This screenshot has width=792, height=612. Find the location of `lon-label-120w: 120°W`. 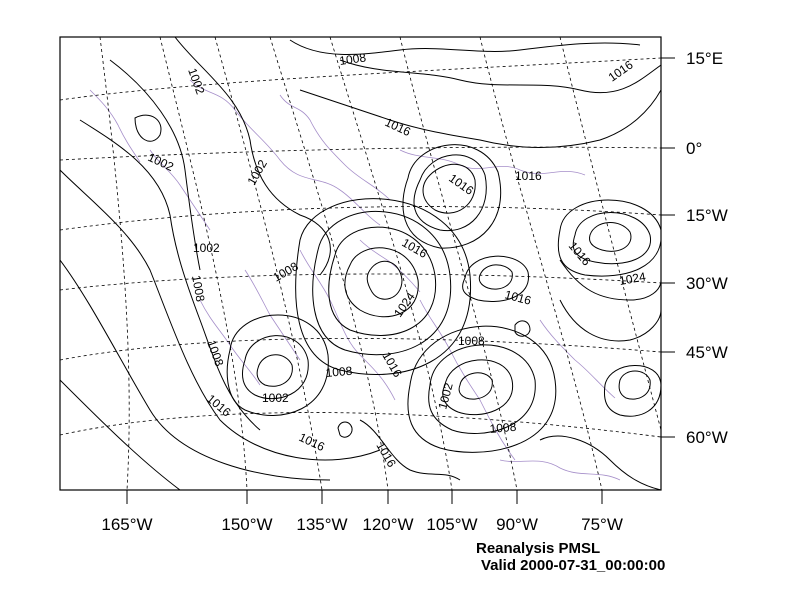

lon-label-120w: 120°W is located at coordinates (387, 524).